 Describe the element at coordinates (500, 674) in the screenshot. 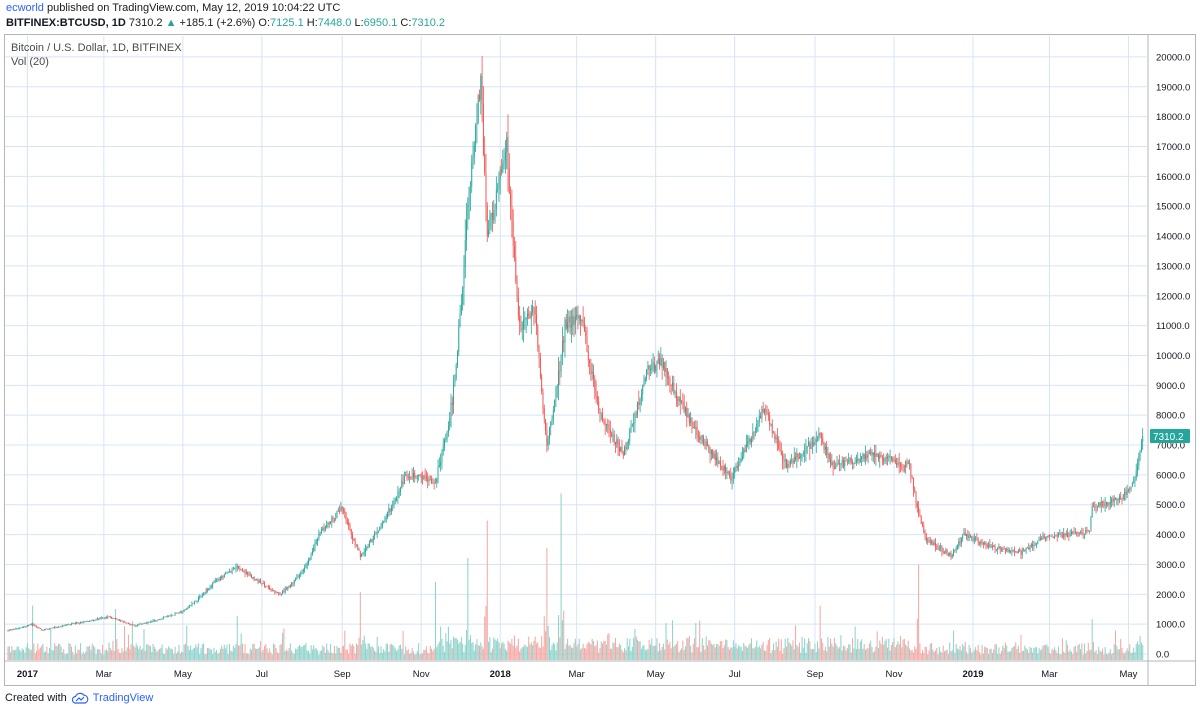

I see `x-tick-label: 2018` at that location.